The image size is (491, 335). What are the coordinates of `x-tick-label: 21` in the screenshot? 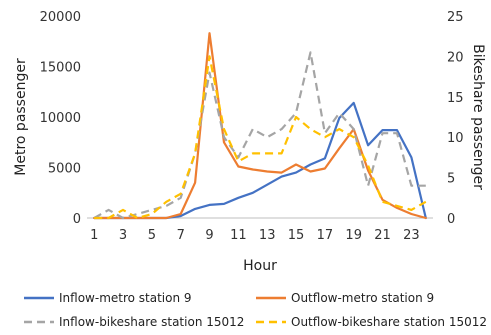 It's located at (382, 235).